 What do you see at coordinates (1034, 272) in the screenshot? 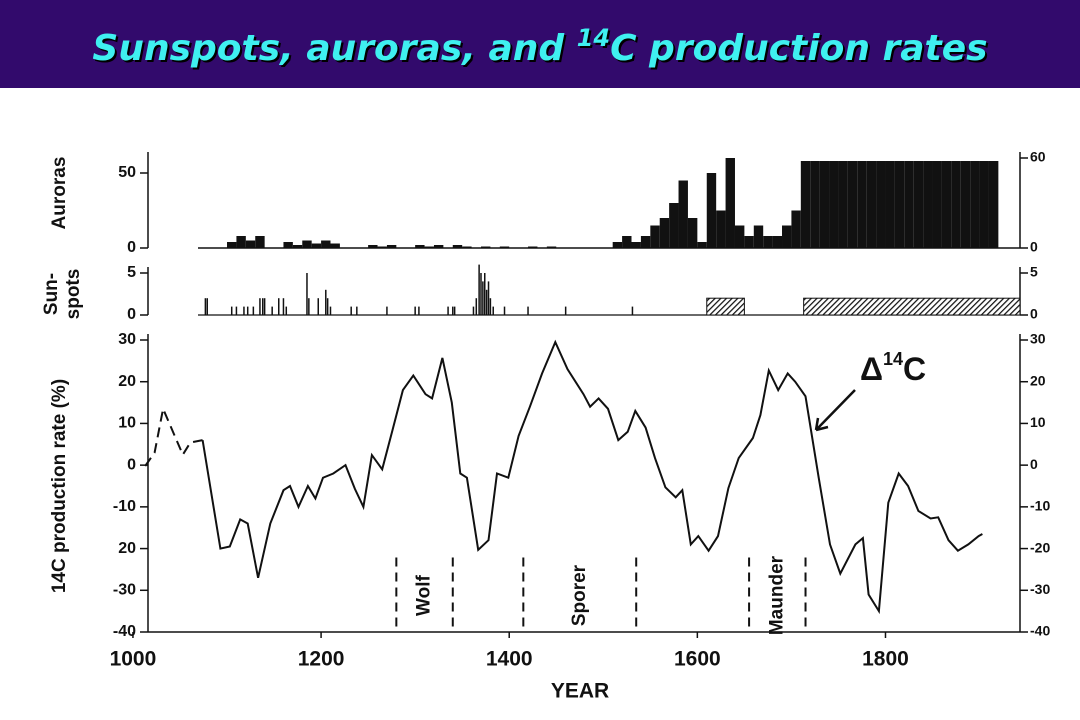
I see `y2-tick-label: 5` at bounding box center [1034, 272].